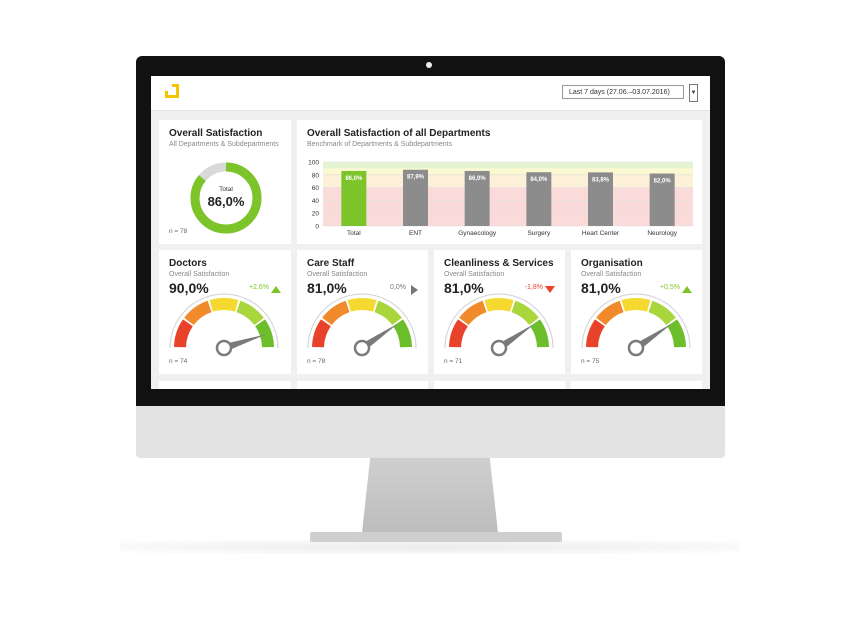 The height and width of the screenshot is (632, 860). What do you see at coordinates (415, 233) in the screenshot?
I see `x-tick-label: ENT` at bounding box center [415, 233].